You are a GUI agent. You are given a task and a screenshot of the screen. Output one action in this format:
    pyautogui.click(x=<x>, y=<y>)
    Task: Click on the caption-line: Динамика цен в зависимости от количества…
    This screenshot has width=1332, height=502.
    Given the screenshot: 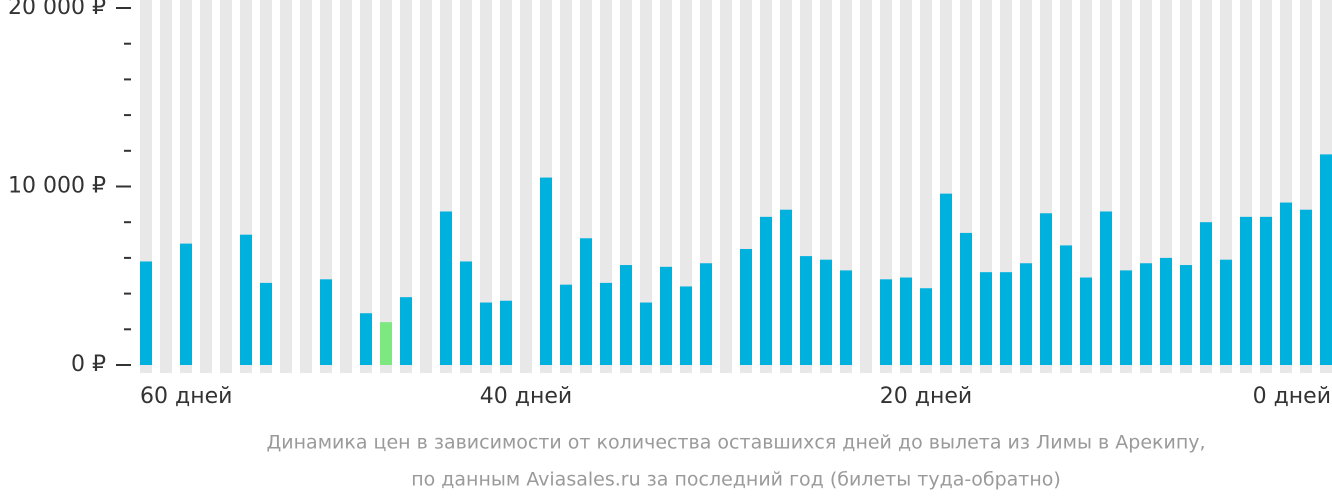 What is the action you would take?
    pyautogui.click(x=735, y=443)
    